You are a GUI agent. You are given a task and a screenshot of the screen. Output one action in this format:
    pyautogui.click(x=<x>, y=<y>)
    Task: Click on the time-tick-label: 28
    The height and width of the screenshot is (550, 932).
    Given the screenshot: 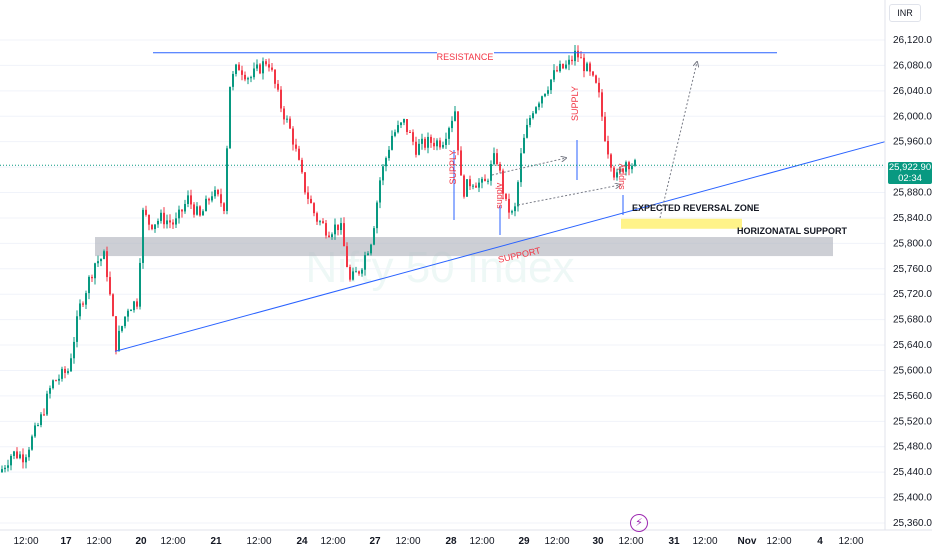 What is the action you would take?
    pyautogui.click(x=451, y=541)
    